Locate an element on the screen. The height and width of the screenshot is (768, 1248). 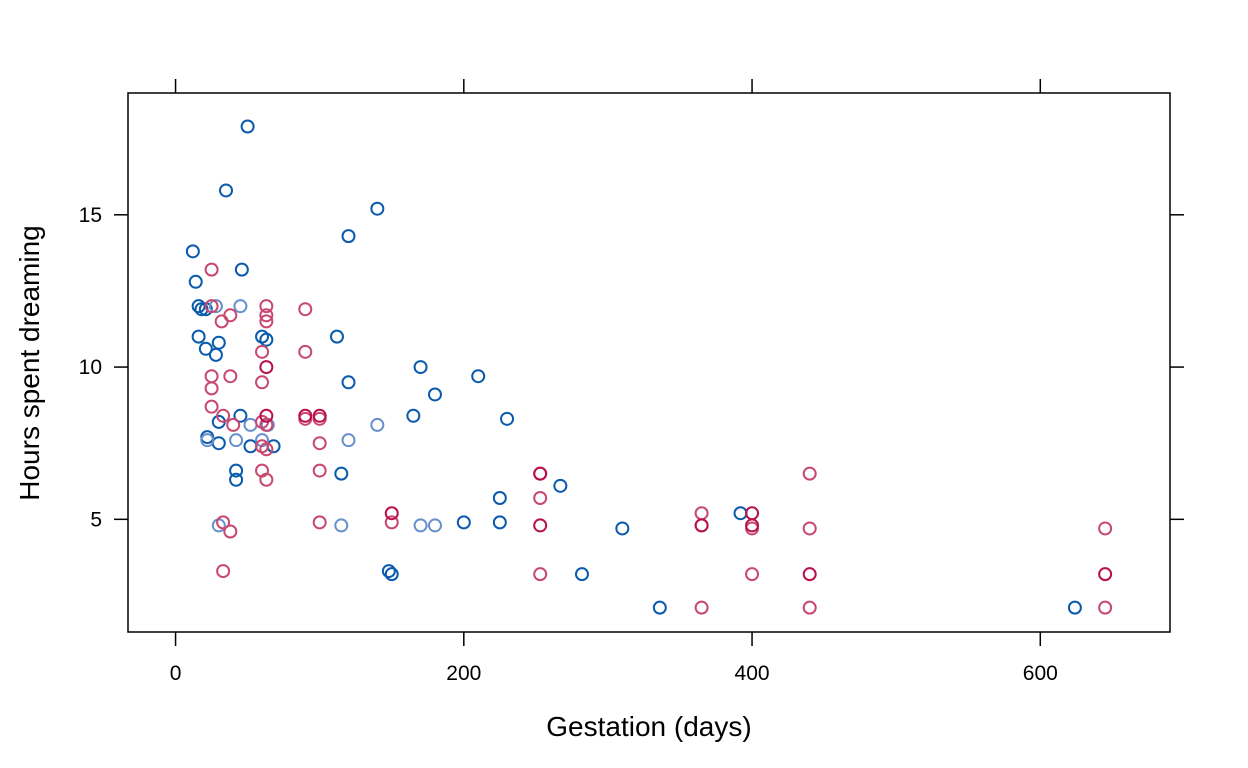
y-tick-label: 10 is located at coordinates (90, 367).